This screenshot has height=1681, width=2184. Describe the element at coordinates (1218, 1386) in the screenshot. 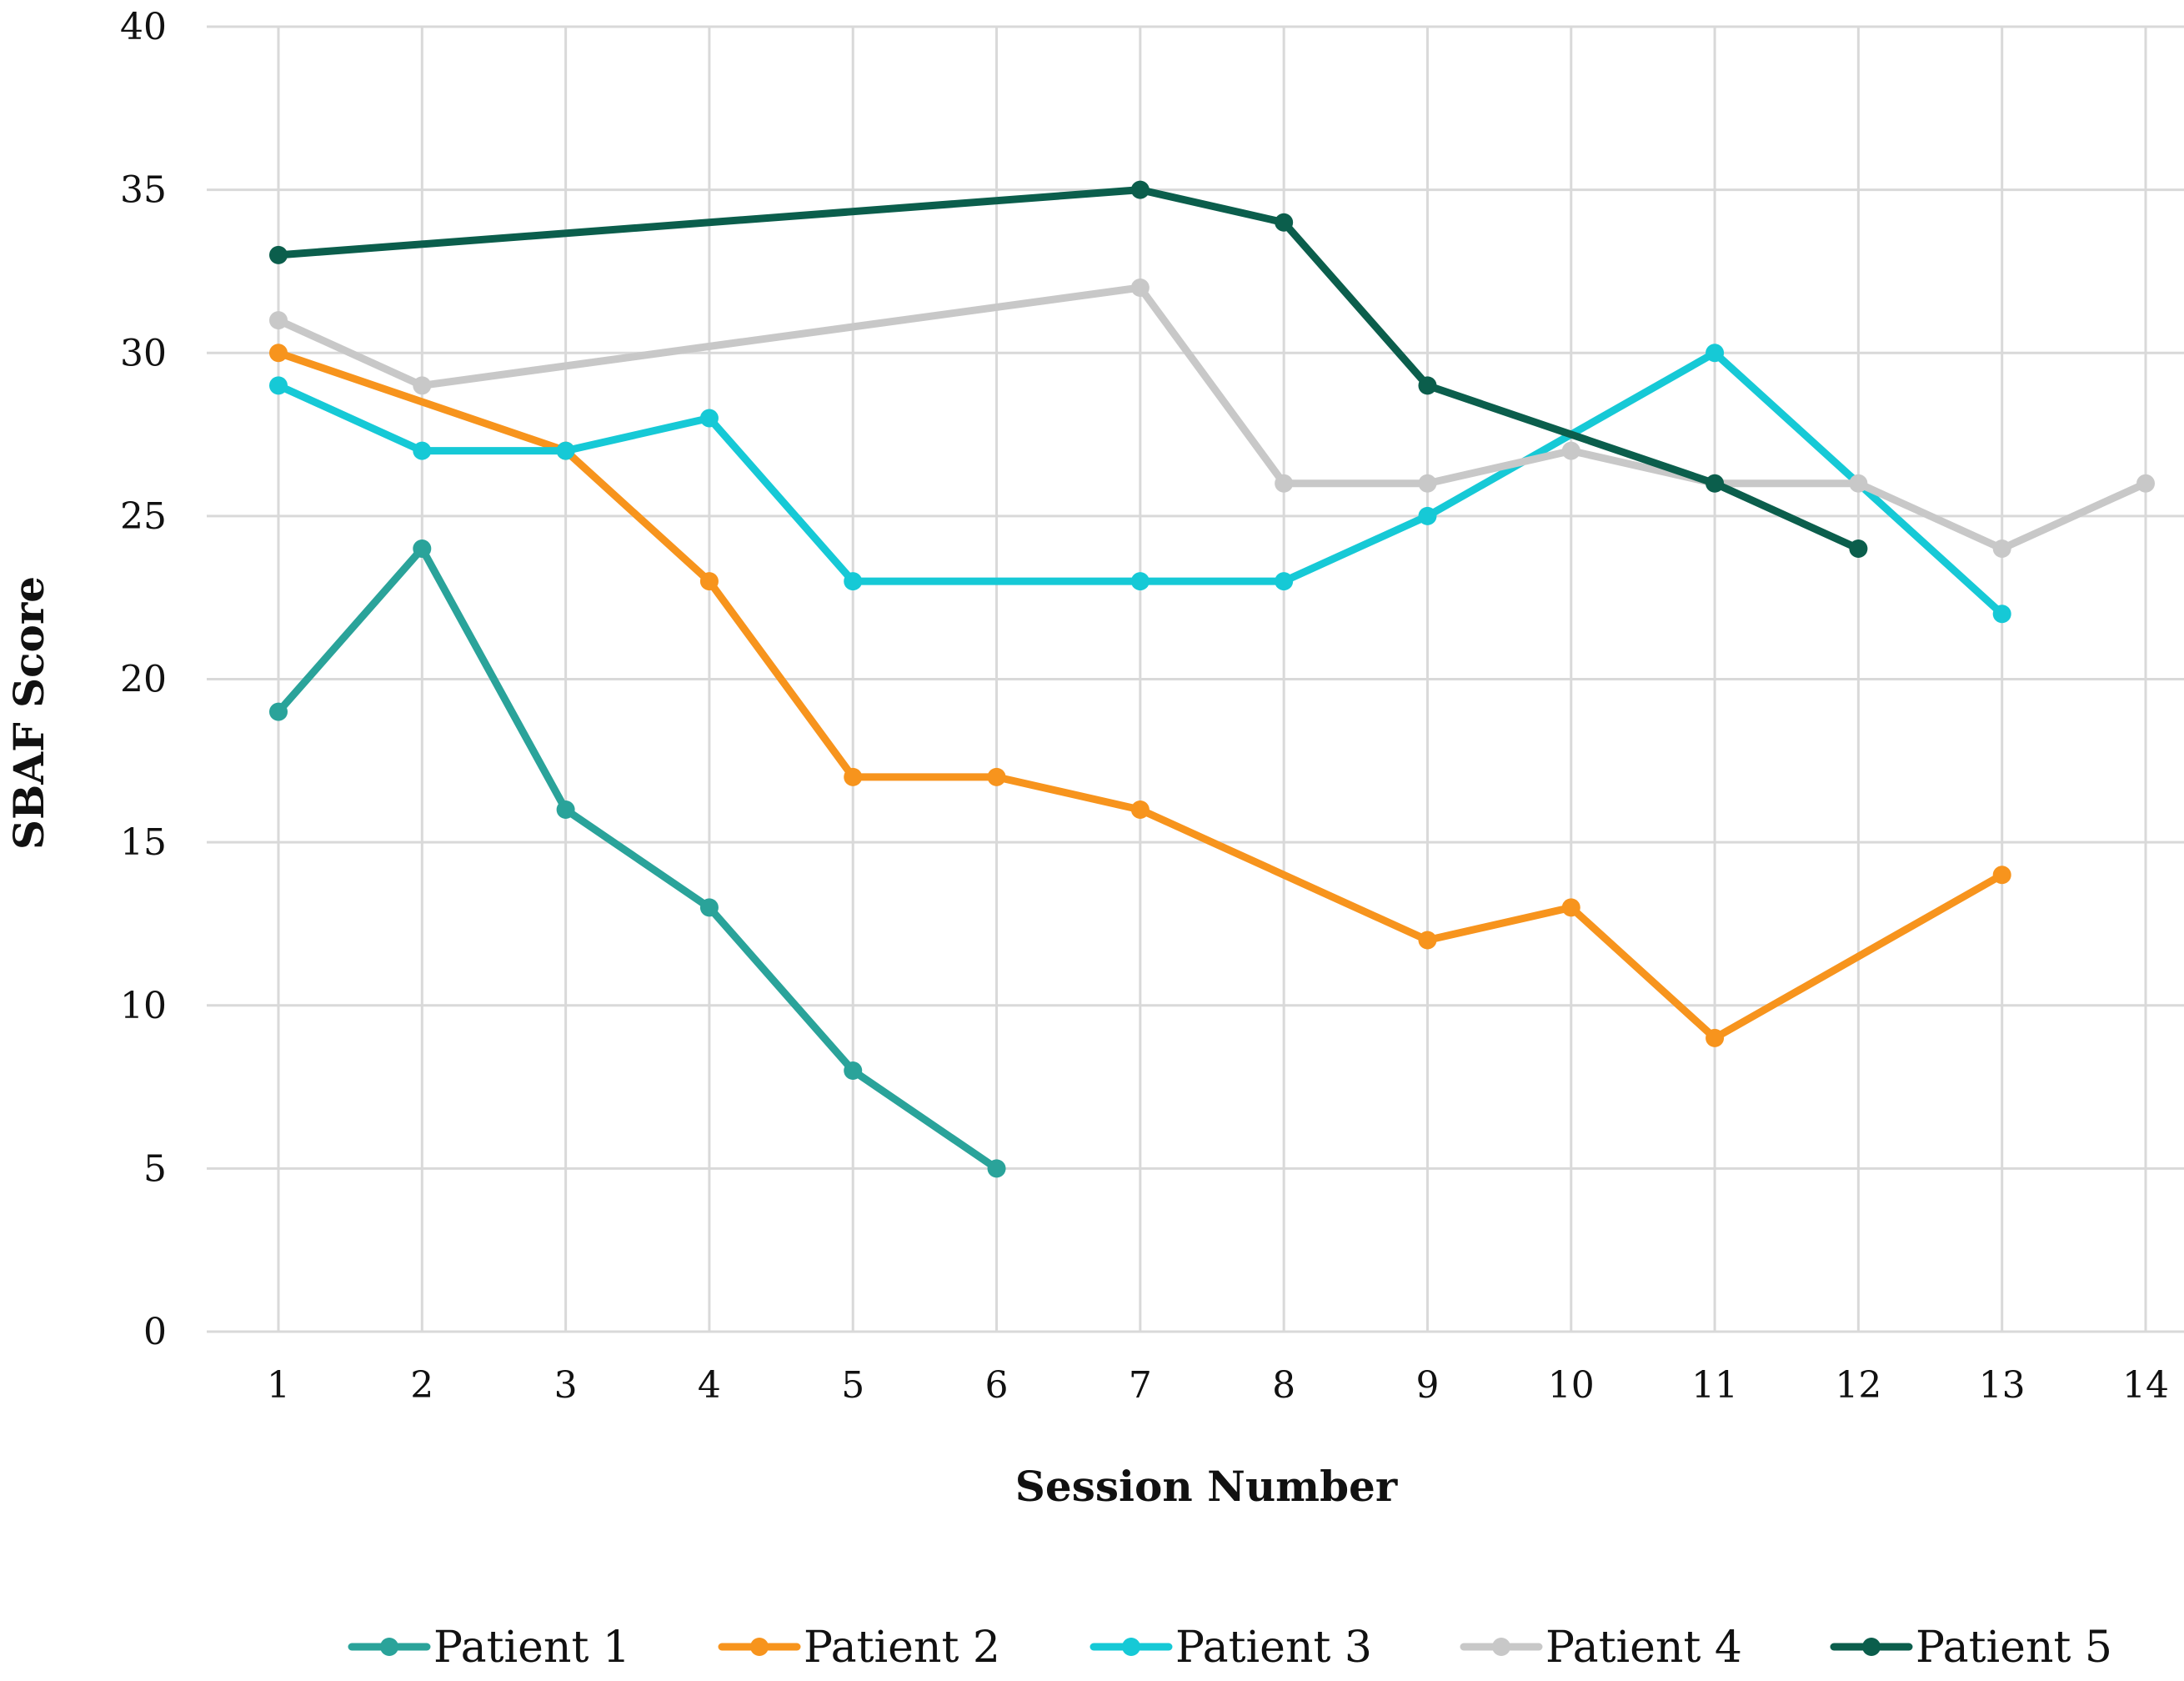

I see `x-axis-ticks: 1 2 3 4 5 6 7 8 9 10 11 12 13 14` at that location.